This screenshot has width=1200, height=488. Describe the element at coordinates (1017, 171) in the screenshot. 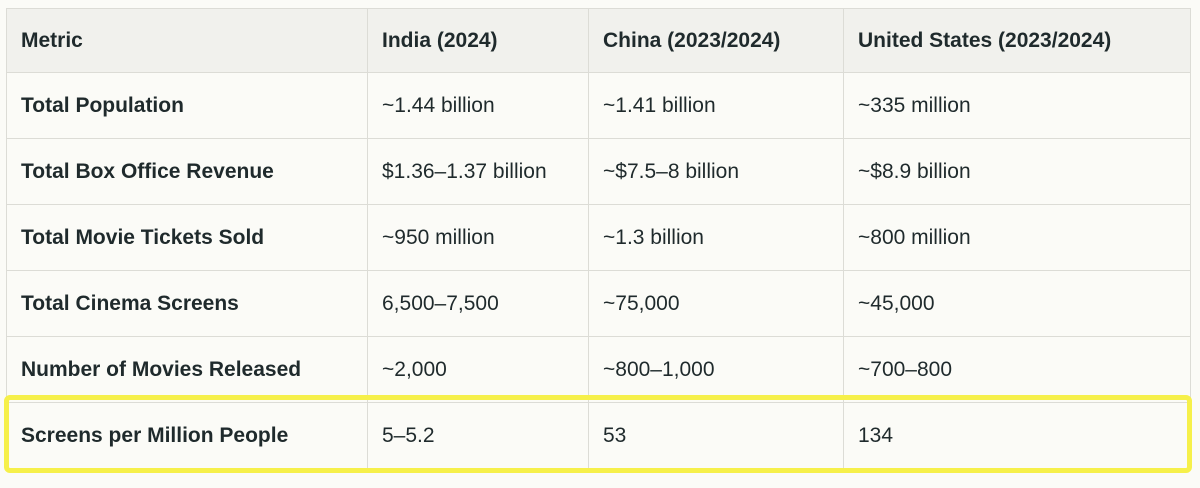

I see `united-states-cell: ~$8.9 billion` at that location.